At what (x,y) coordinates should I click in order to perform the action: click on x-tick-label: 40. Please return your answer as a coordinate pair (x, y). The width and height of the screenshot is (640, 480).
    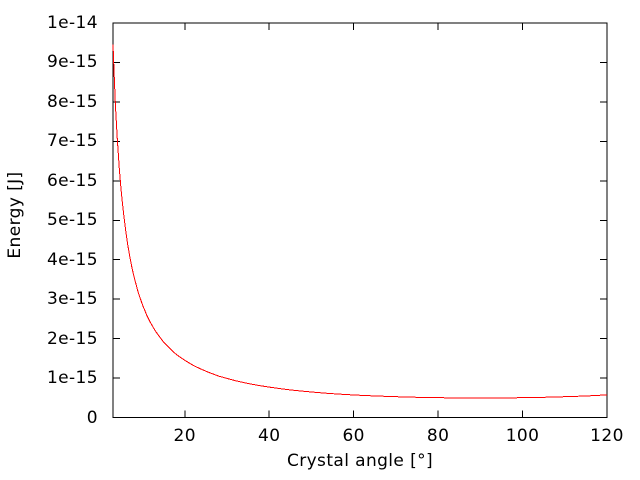
    Looking at the image, I should click on (269, 436).